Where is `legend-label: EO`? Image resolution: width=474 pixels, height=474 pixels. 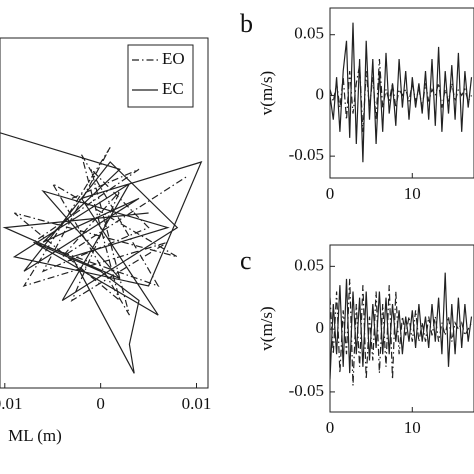
legend-label: EO is located at coordinates (173, 58).